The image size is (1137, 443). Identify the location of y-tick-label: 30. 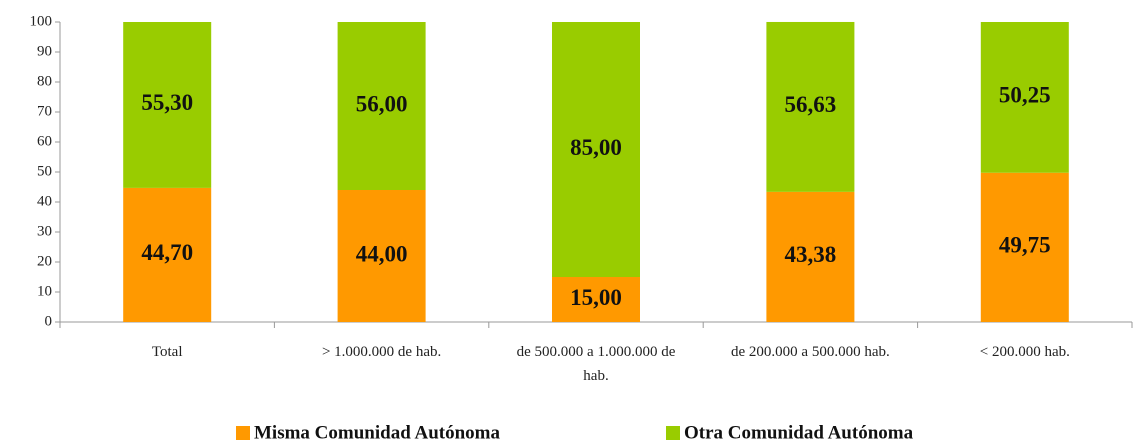
(44, 231).